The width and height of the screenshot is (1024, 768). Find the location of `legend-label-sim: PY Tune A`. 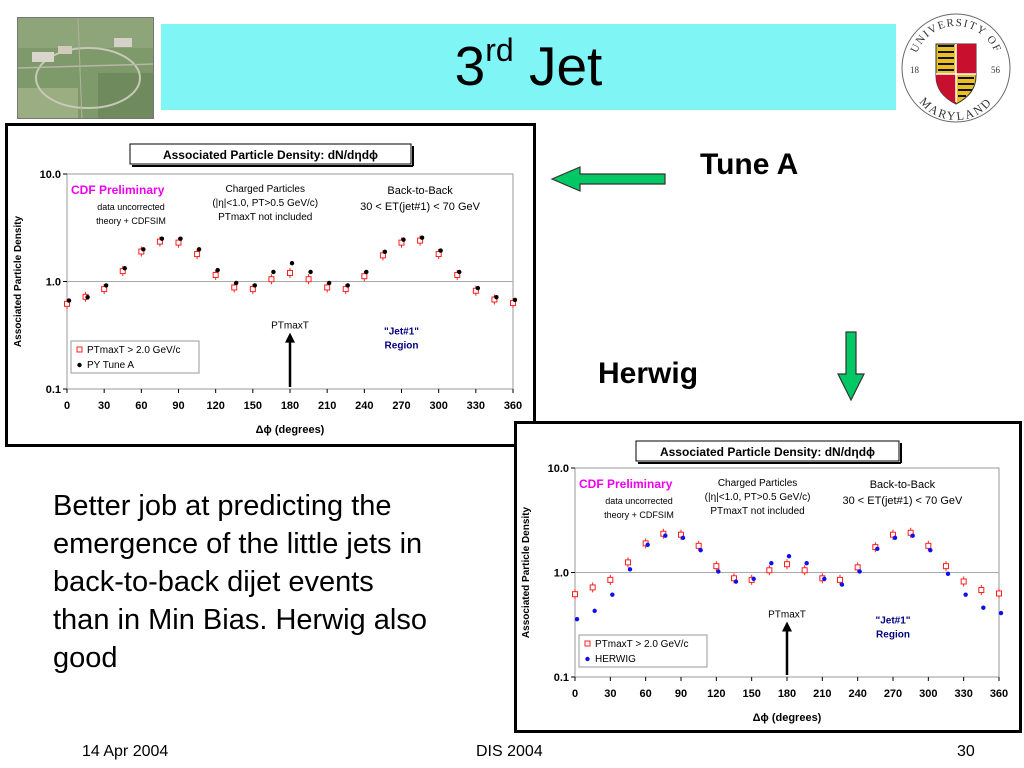

legend-label-sim: PY Tune A is located at coordinates (110, 365).